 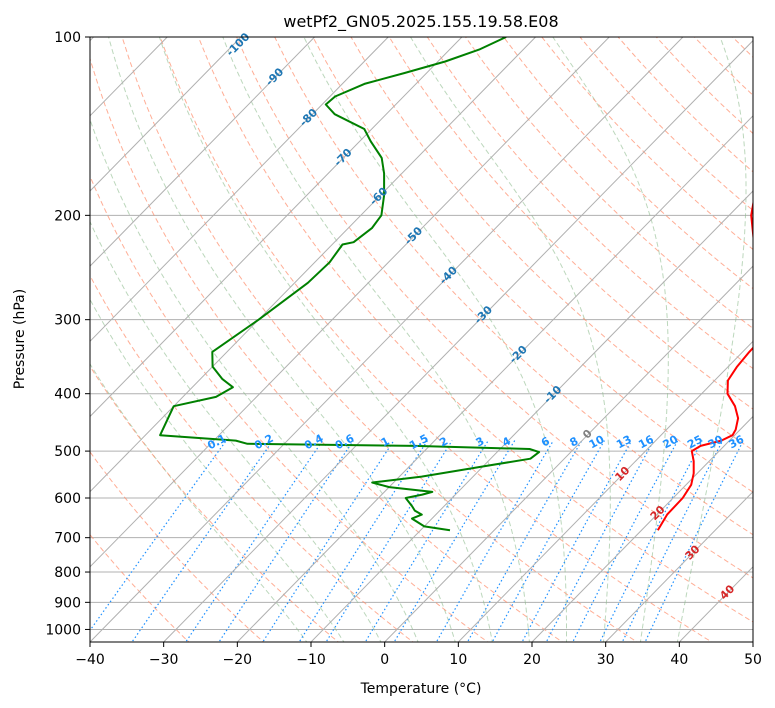 What do you see at coordinates (704, 365) in the screenshot?
I see `temperature-trace` at bounding box center [704, 365].